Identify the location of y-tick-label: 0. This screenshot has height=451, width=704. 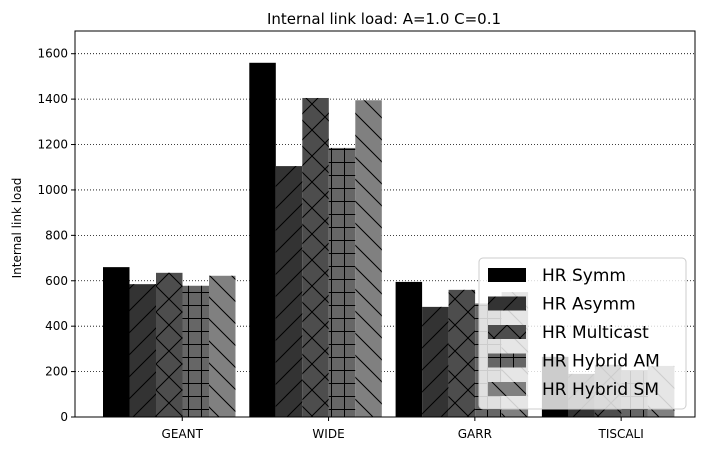
(64, 417).